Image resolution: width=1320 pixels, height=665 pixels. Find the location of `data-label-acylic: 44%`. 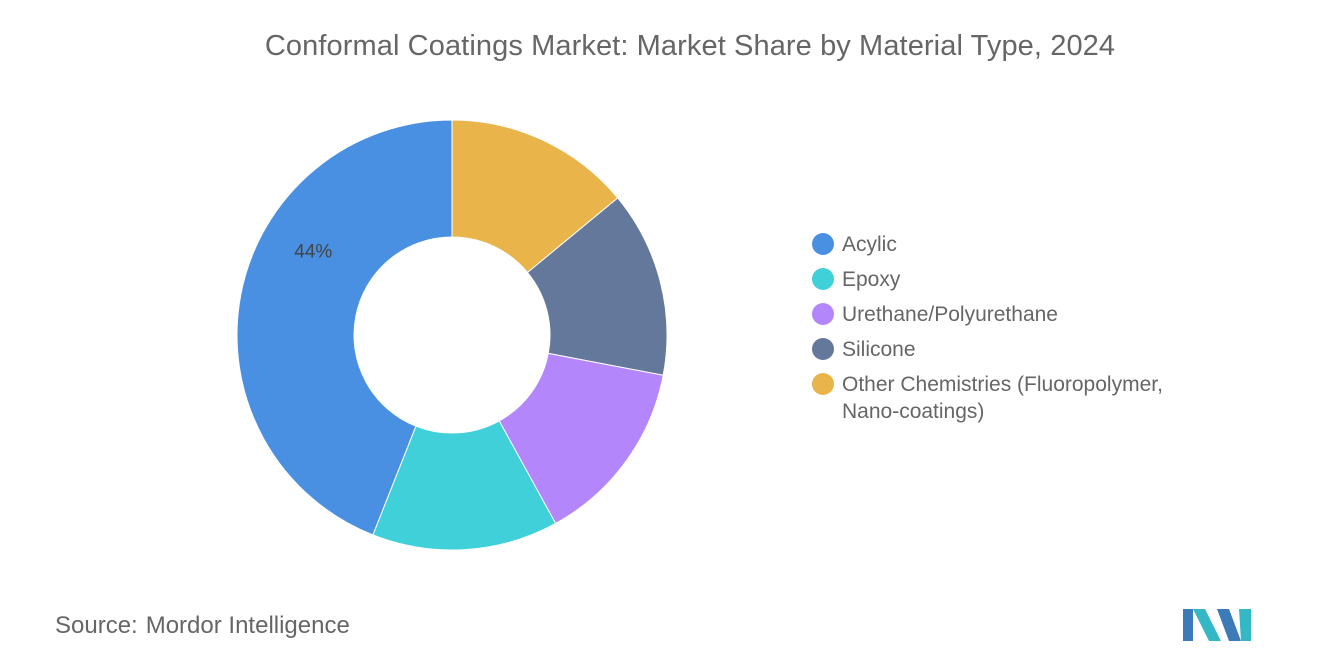

data-label-acylic: 44% is located at coordinates (313, 251).